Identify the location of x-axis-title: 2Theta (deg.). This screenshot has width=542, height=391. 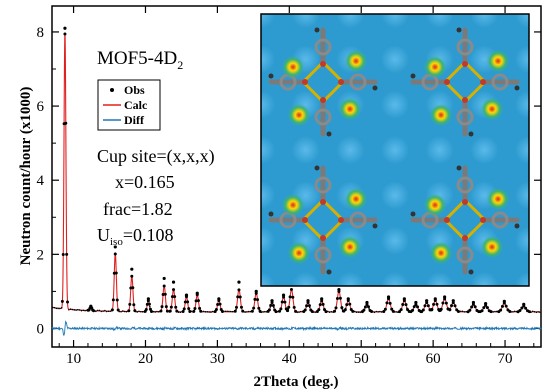
(296, 382).